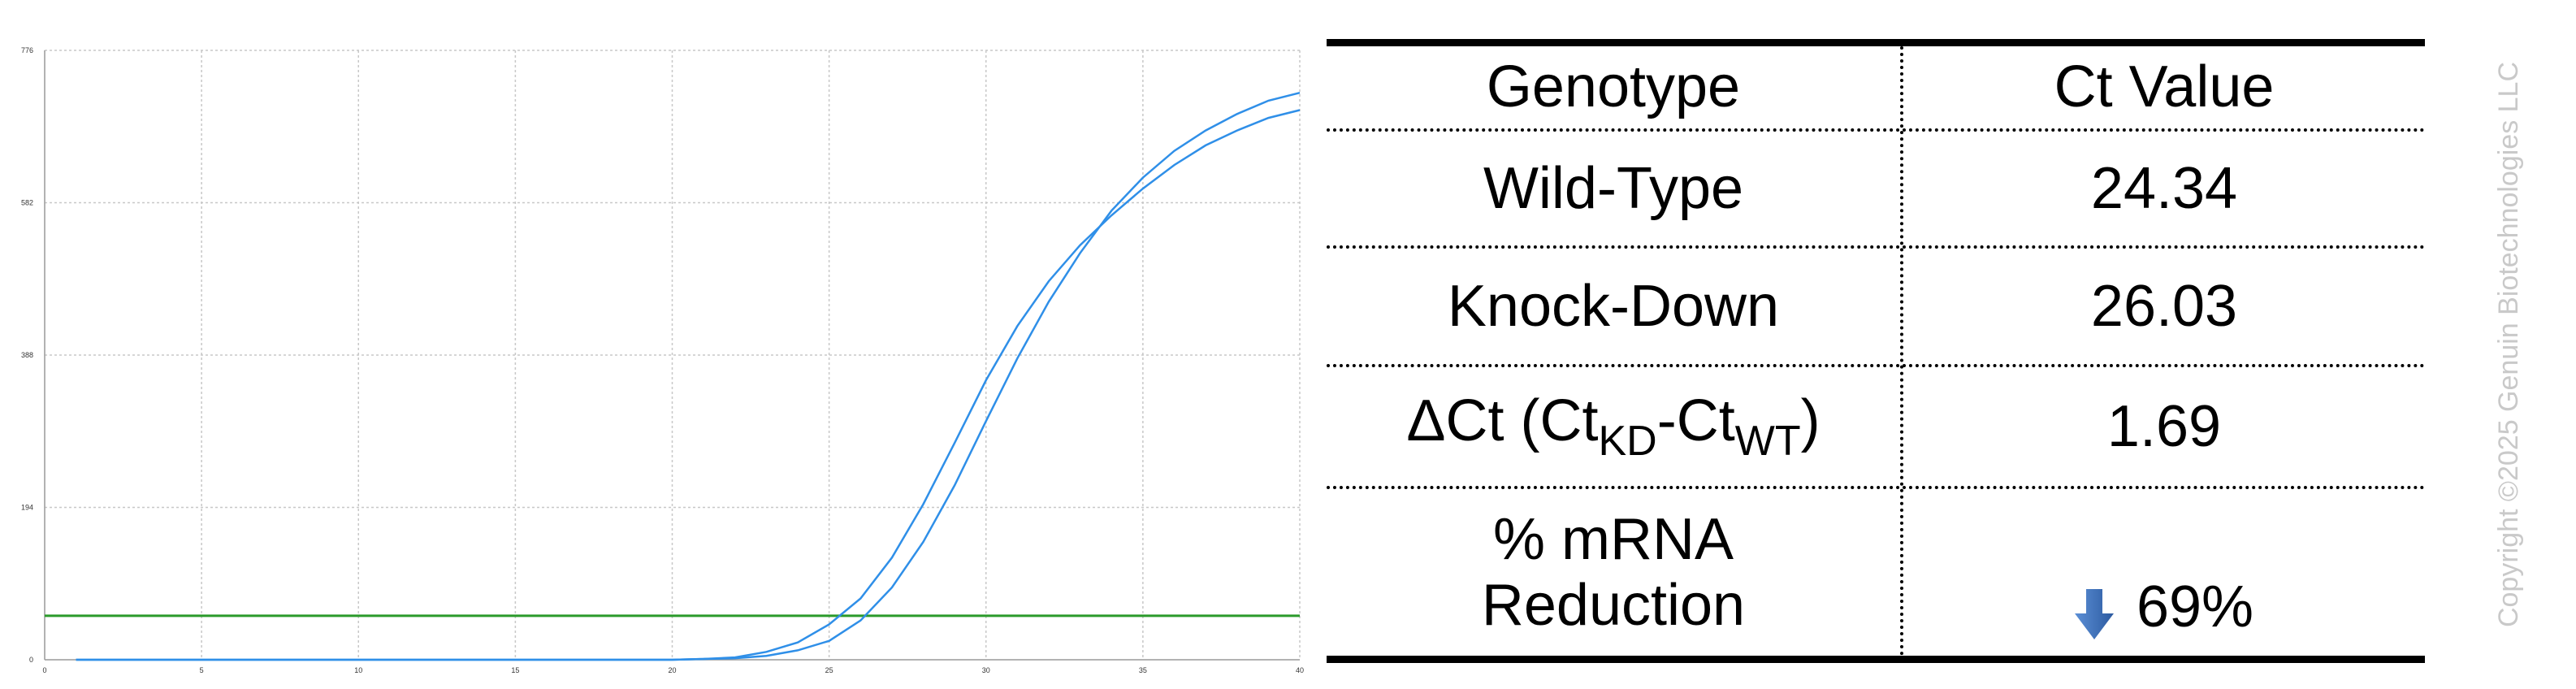 The image size is (2576, 689). I want to click on delta-ct-prefix: ΔCt (Ct, so click(1502, 420).